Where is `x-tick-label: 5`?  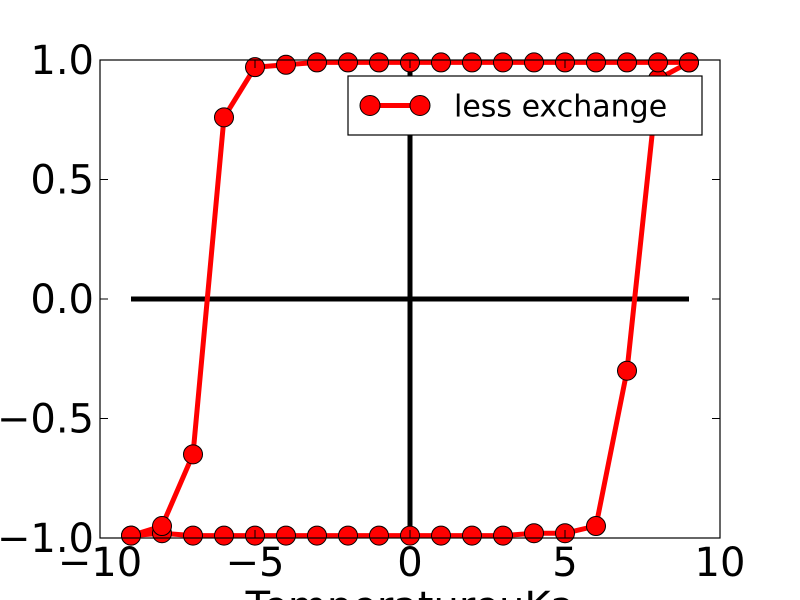 x-tick-label: 5 is located at coordinates (564, 563).